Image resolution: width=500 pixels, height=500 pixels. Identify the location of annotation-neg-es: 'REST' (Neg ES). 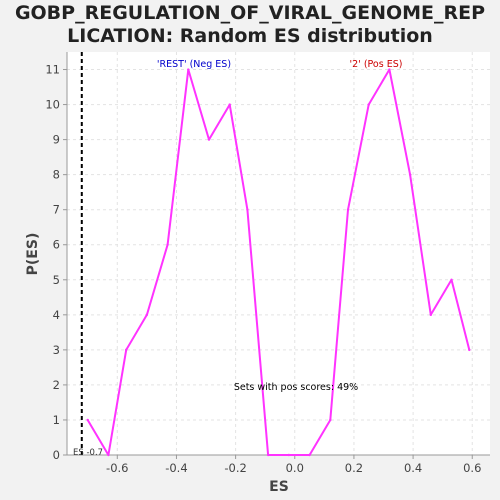
(194, 64).